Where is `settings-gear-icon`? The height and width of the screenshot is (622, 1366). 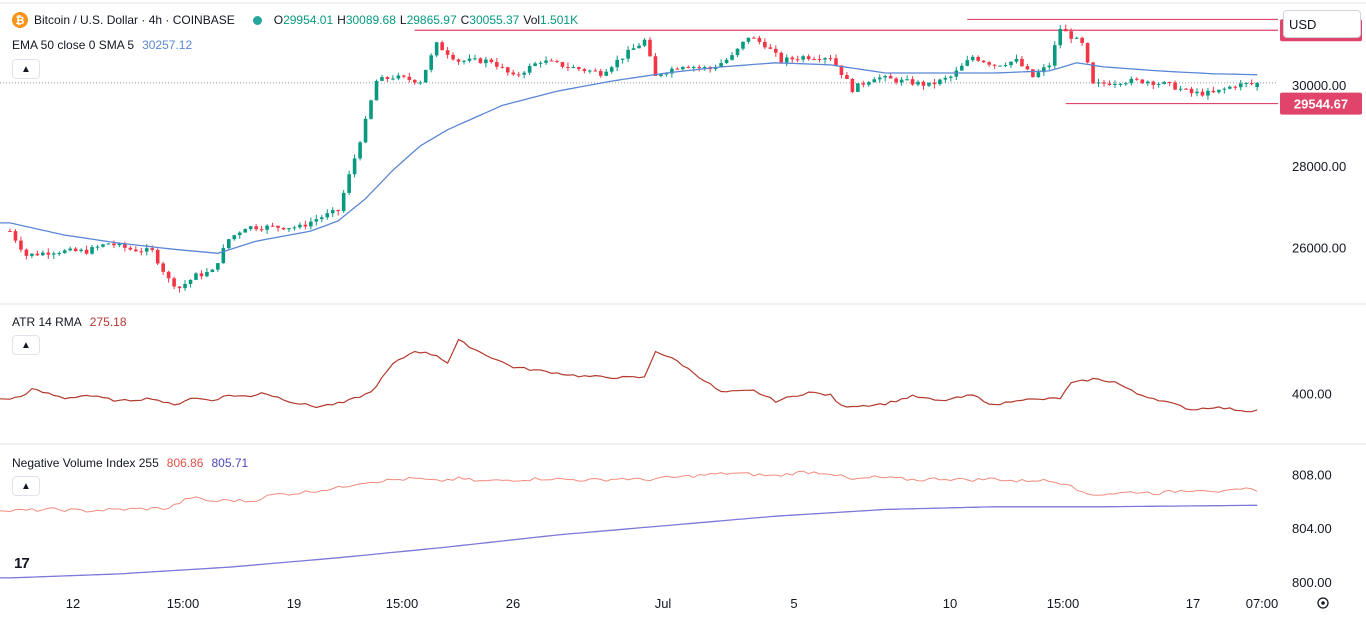
settings-gear-icon is located at coordinates (1323, 603).